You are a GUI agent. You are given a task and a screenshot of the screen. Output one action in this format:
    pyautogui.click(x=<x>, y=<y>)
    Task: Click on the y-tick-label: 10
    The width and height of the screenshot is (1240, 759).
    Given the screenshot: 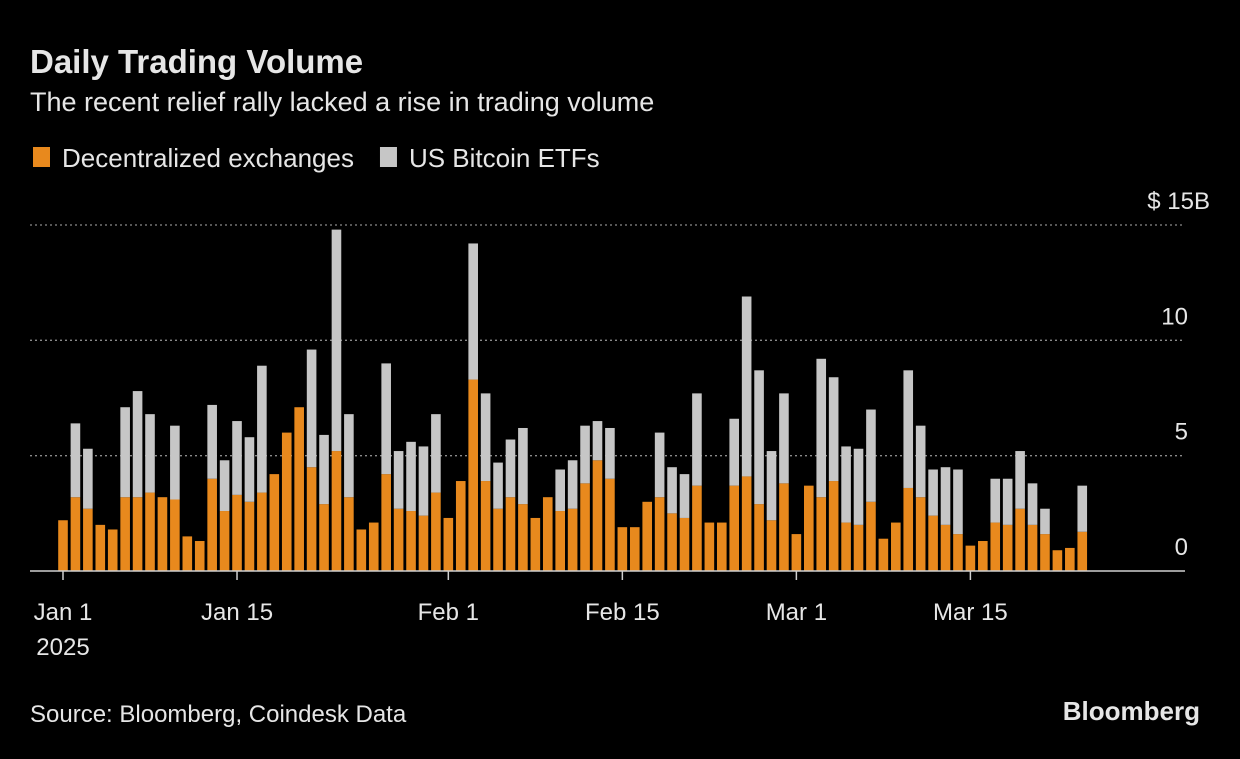 What is the action you would take?
    pyautogui.click(x=1174, y=316)
    